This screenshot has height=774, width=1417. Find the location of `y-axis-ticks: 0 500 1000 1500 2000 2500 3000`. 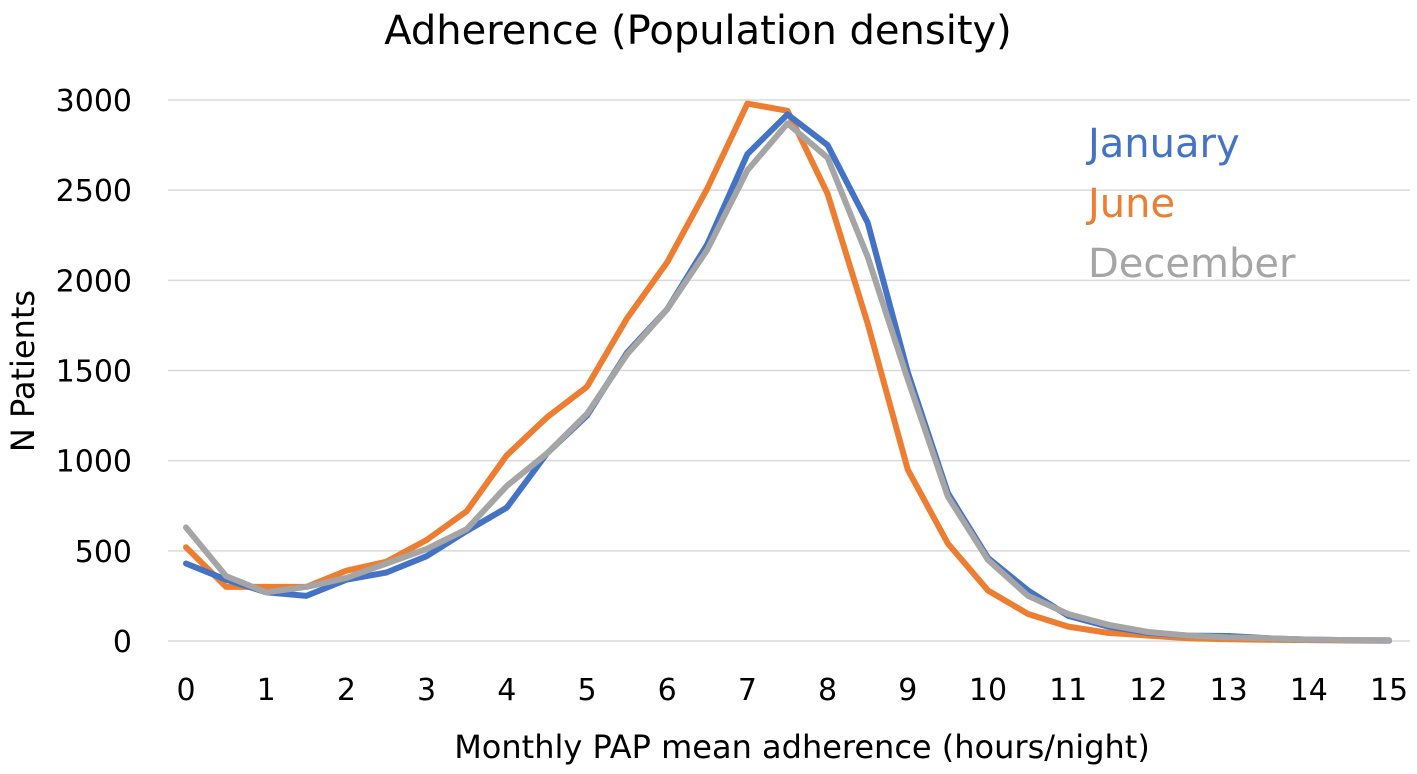

y-axis-ticks: 0 500 1000 1500 2000 2500 3000 is located at coordinates (94, 372).